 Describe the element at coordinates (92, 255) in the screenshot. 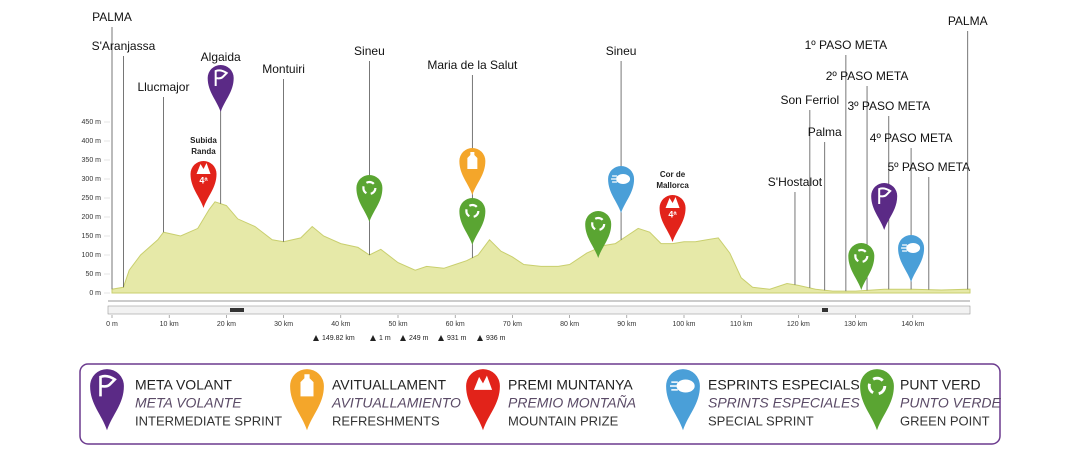

I see `y-tick-label: 100 m` at that location.